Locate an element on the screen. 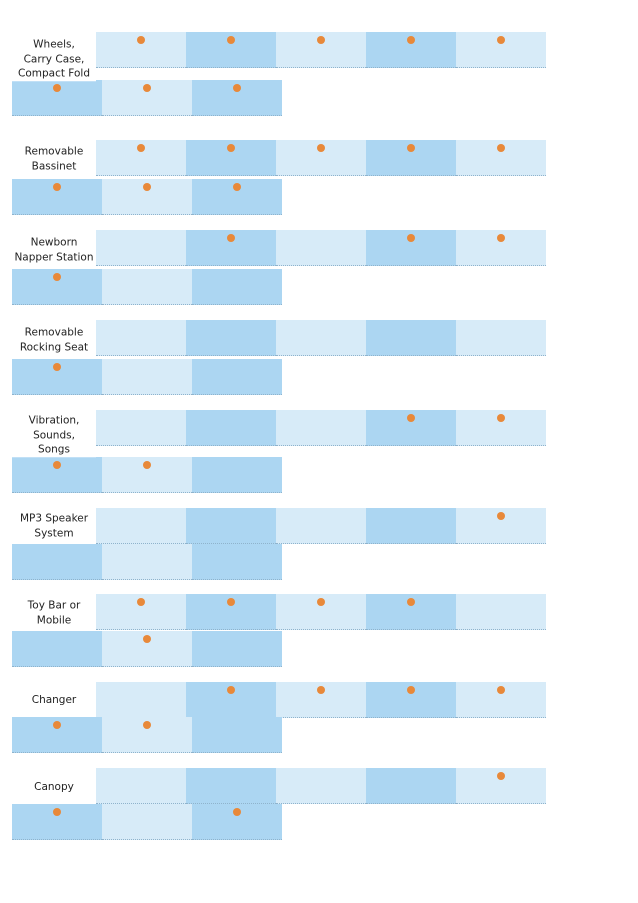  feature-label: Toy Bar or Mobile is located at coordinates (54, 613).